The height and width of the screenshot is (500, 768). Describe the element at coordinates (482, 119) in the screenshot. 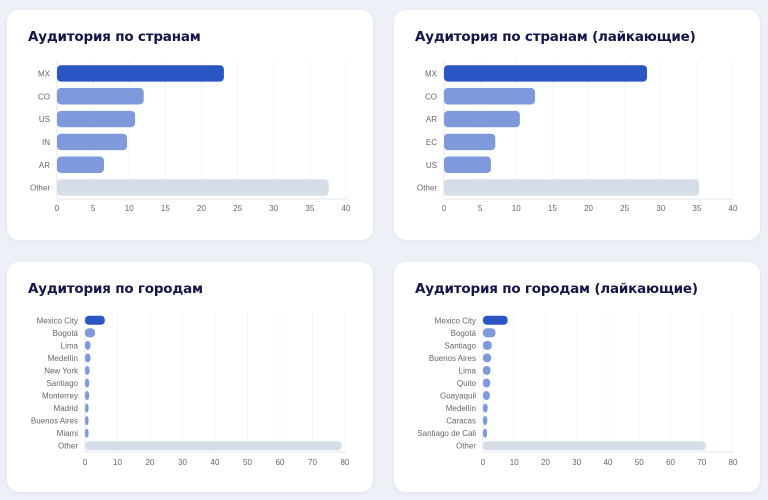

I see `bar-ar` at that location.